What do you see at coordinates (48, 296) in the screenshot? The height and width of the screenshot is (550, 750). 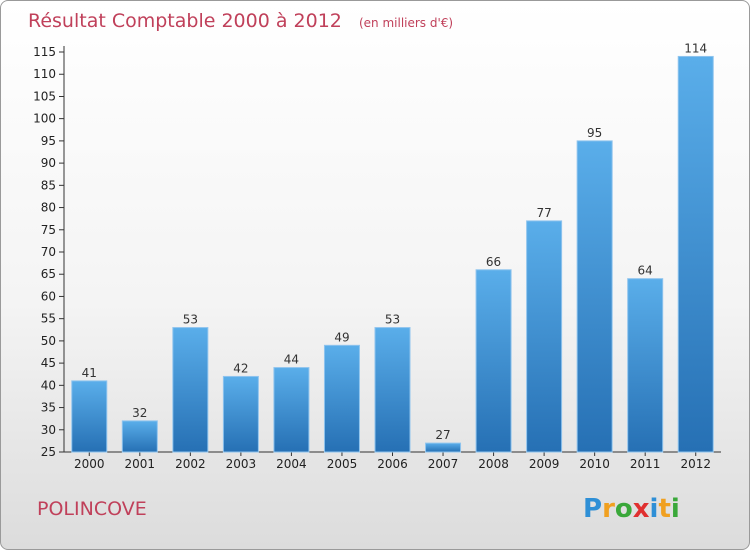 I see `y-tick-label: 60` at bounding box center [48, 296].